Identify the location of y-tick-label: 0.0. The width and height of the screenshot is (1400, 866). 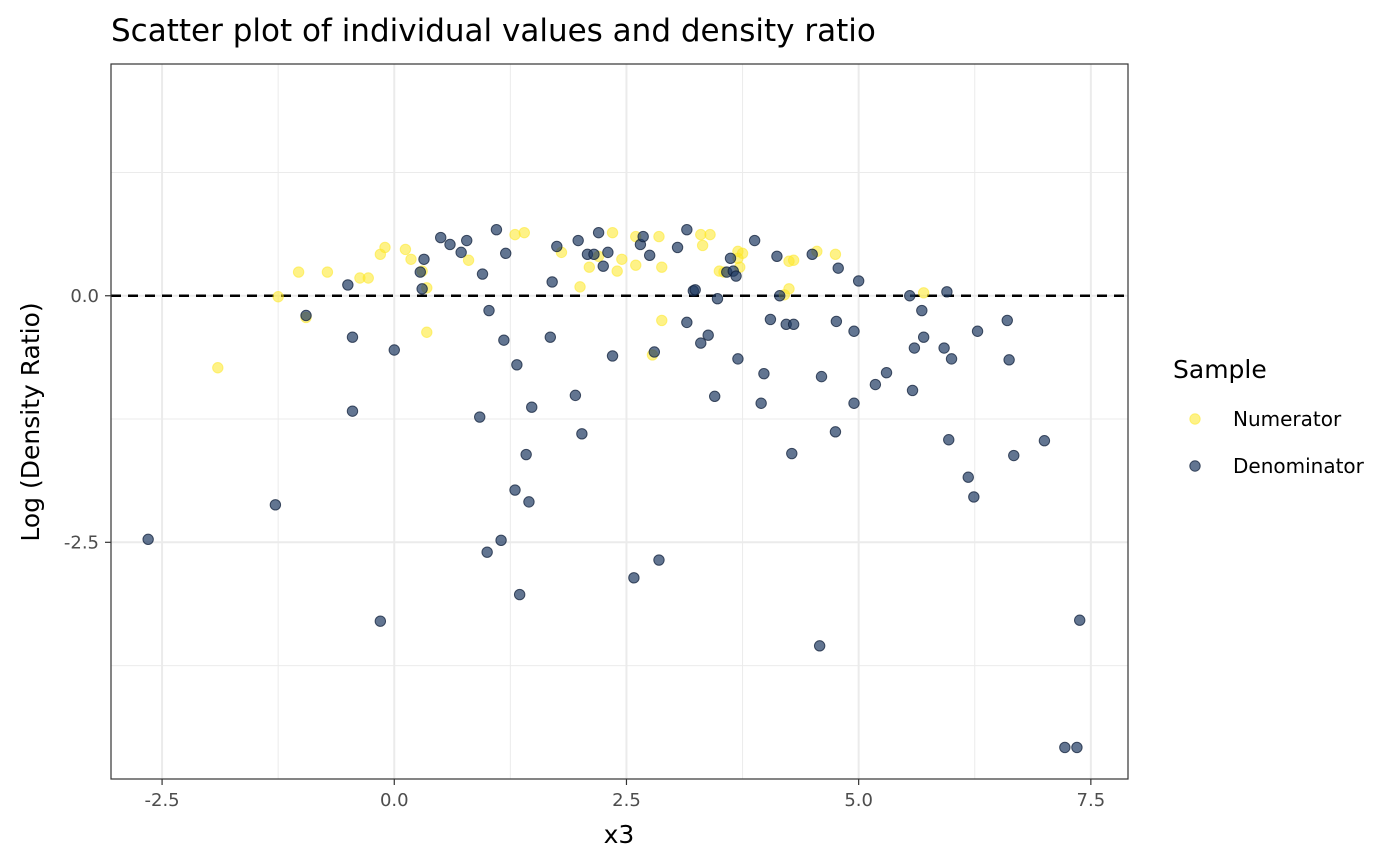
(84, 296).